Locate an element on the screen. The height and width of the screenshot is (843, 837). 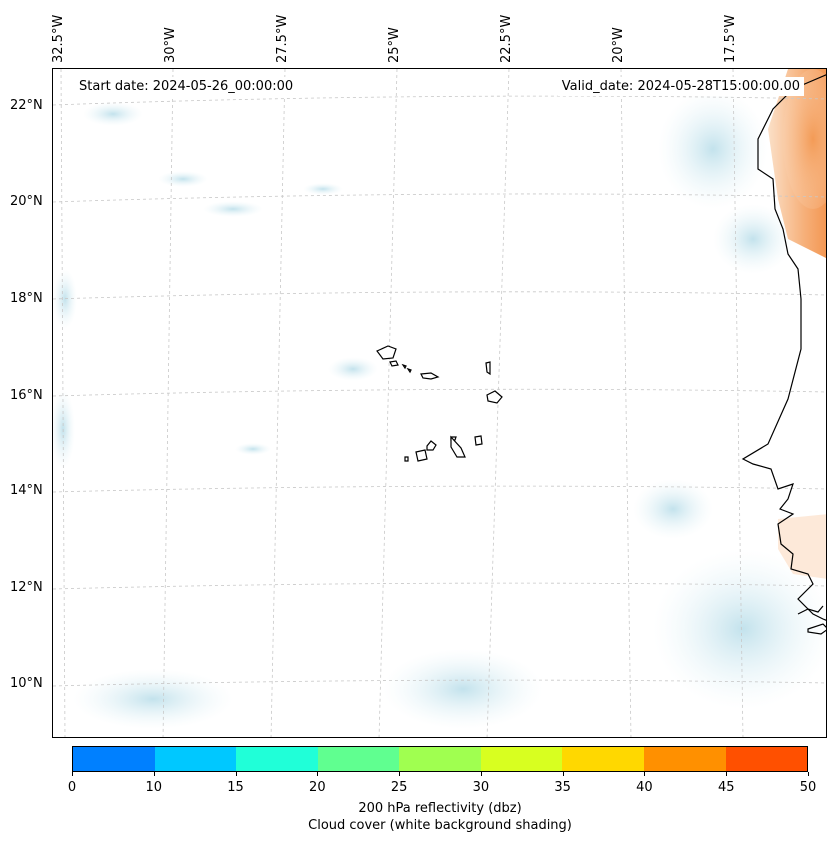
colorbar-tick-label: 40 is located at coordinates (644, 787).